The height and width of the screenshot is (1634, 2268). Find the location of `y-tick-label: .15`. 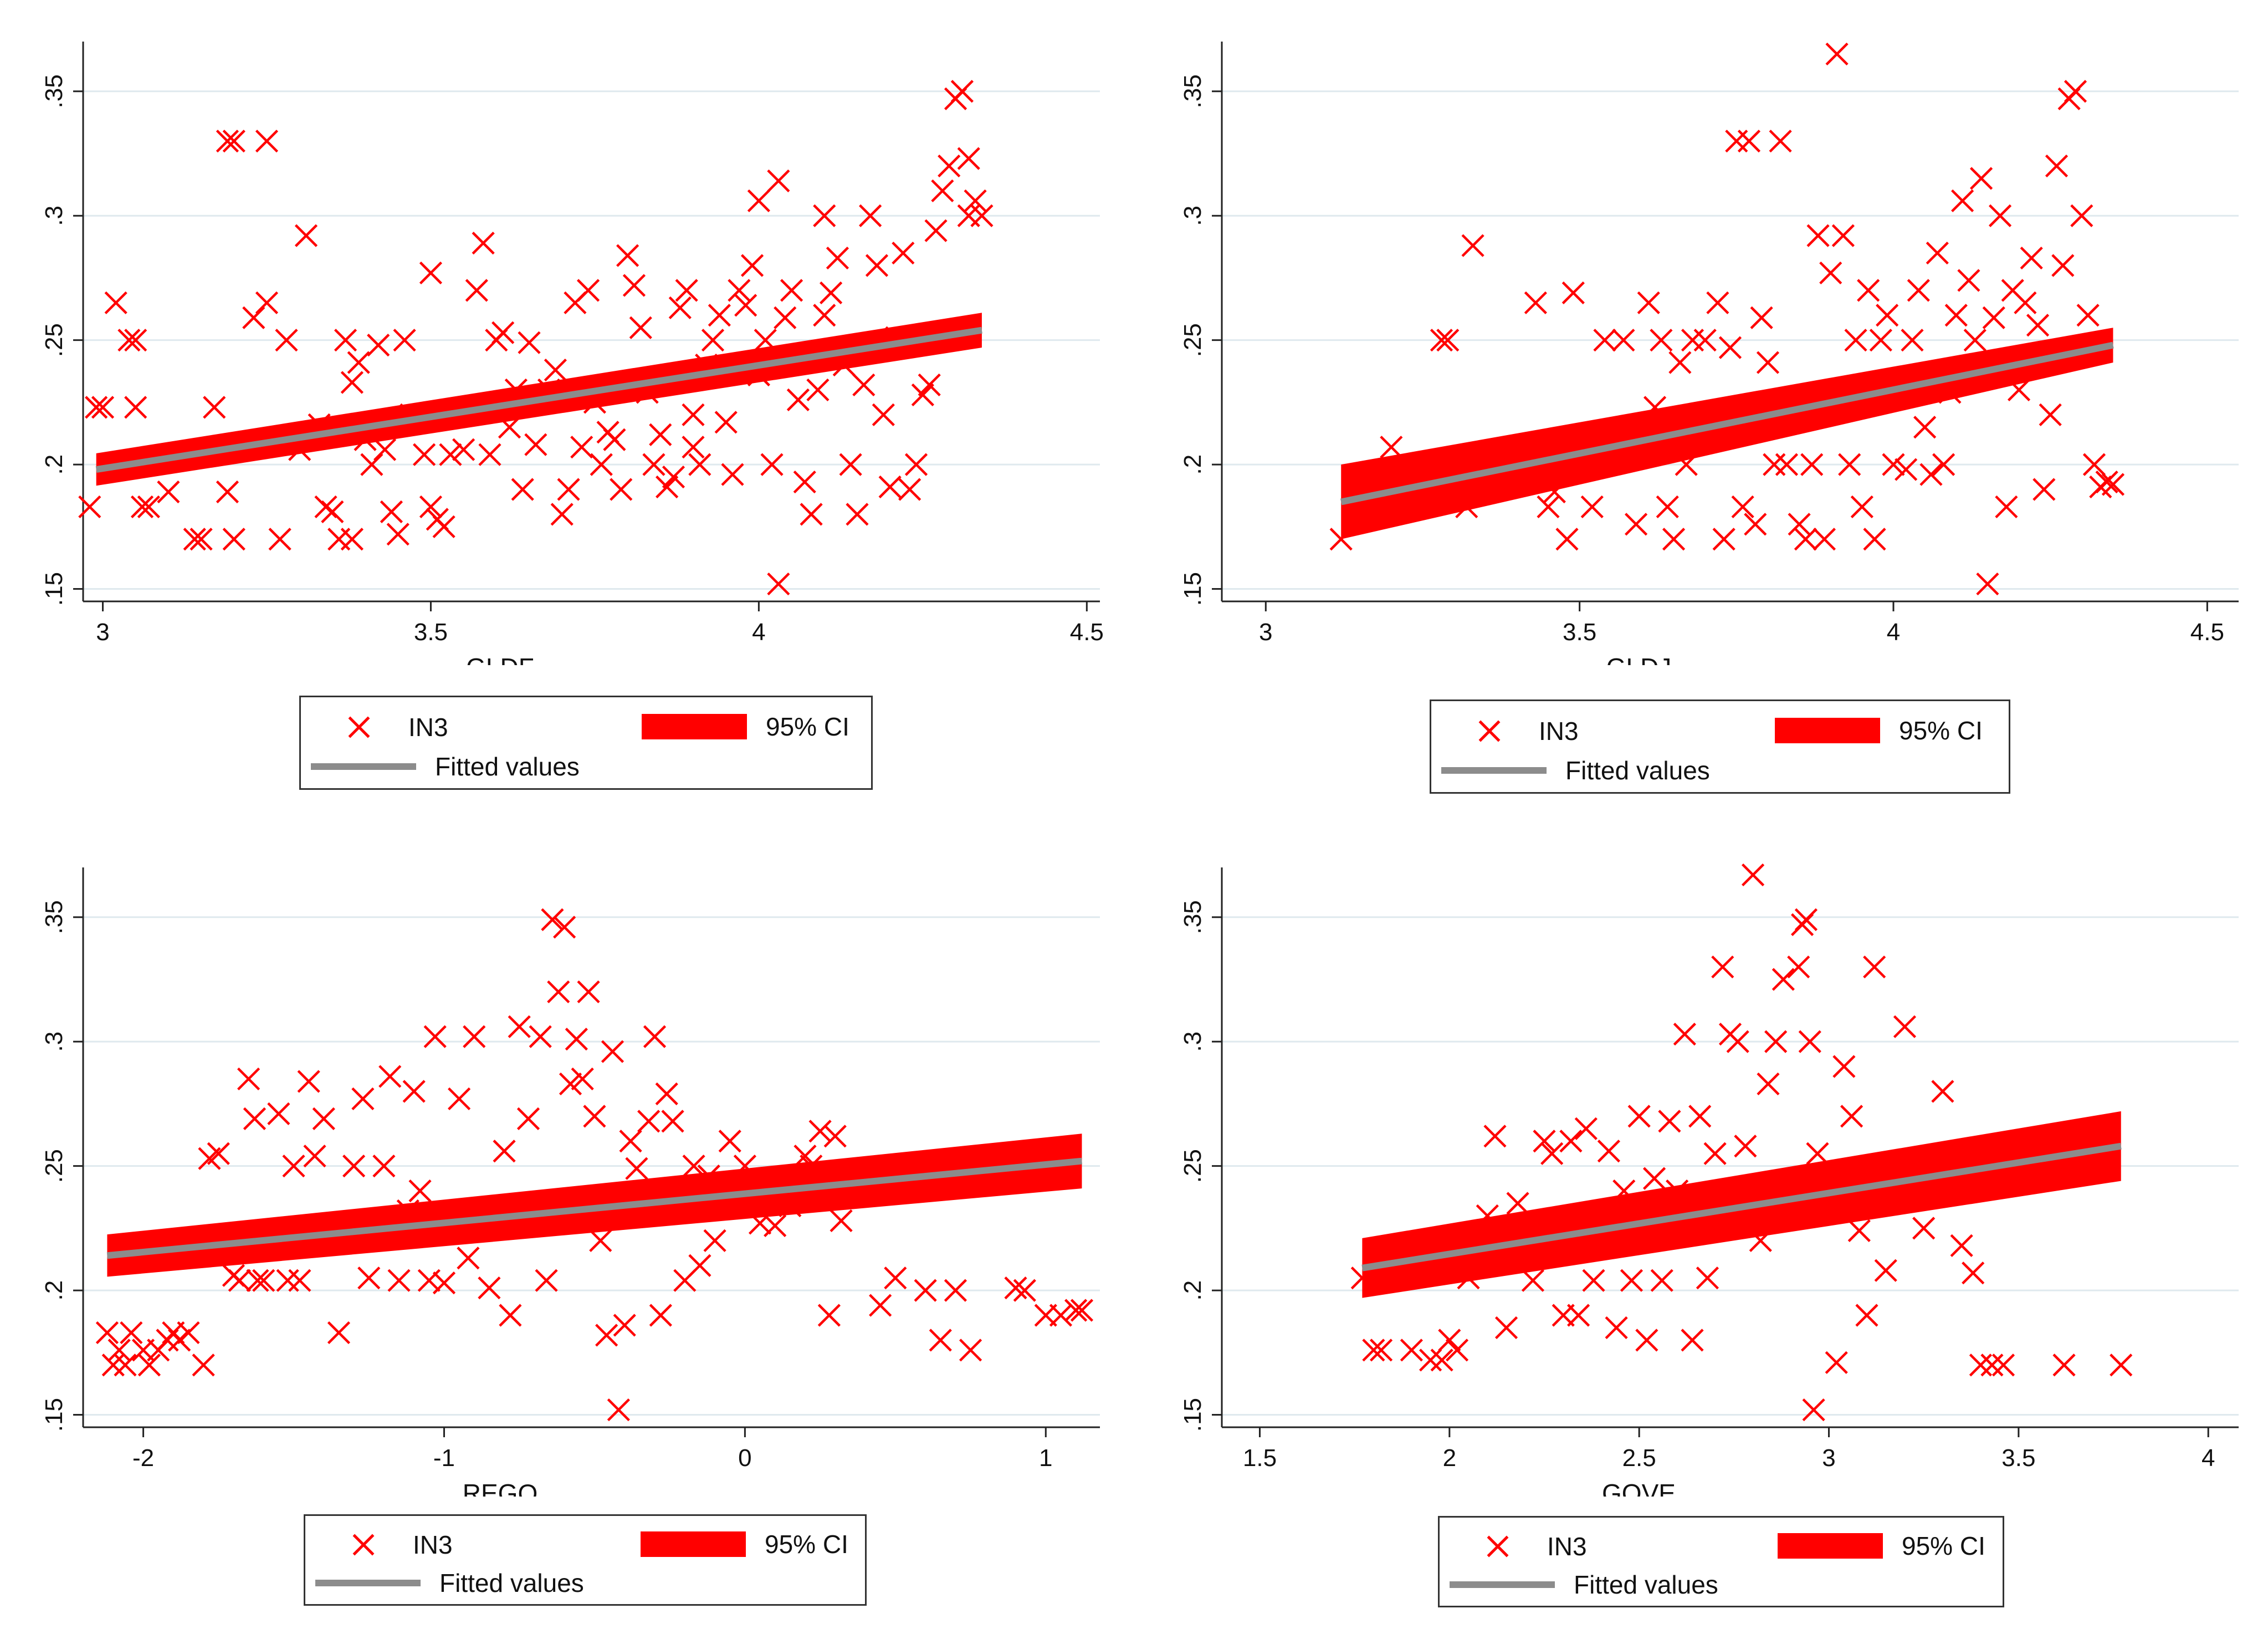

y-tick-label: .15 is located at coordinates (1192, 589).